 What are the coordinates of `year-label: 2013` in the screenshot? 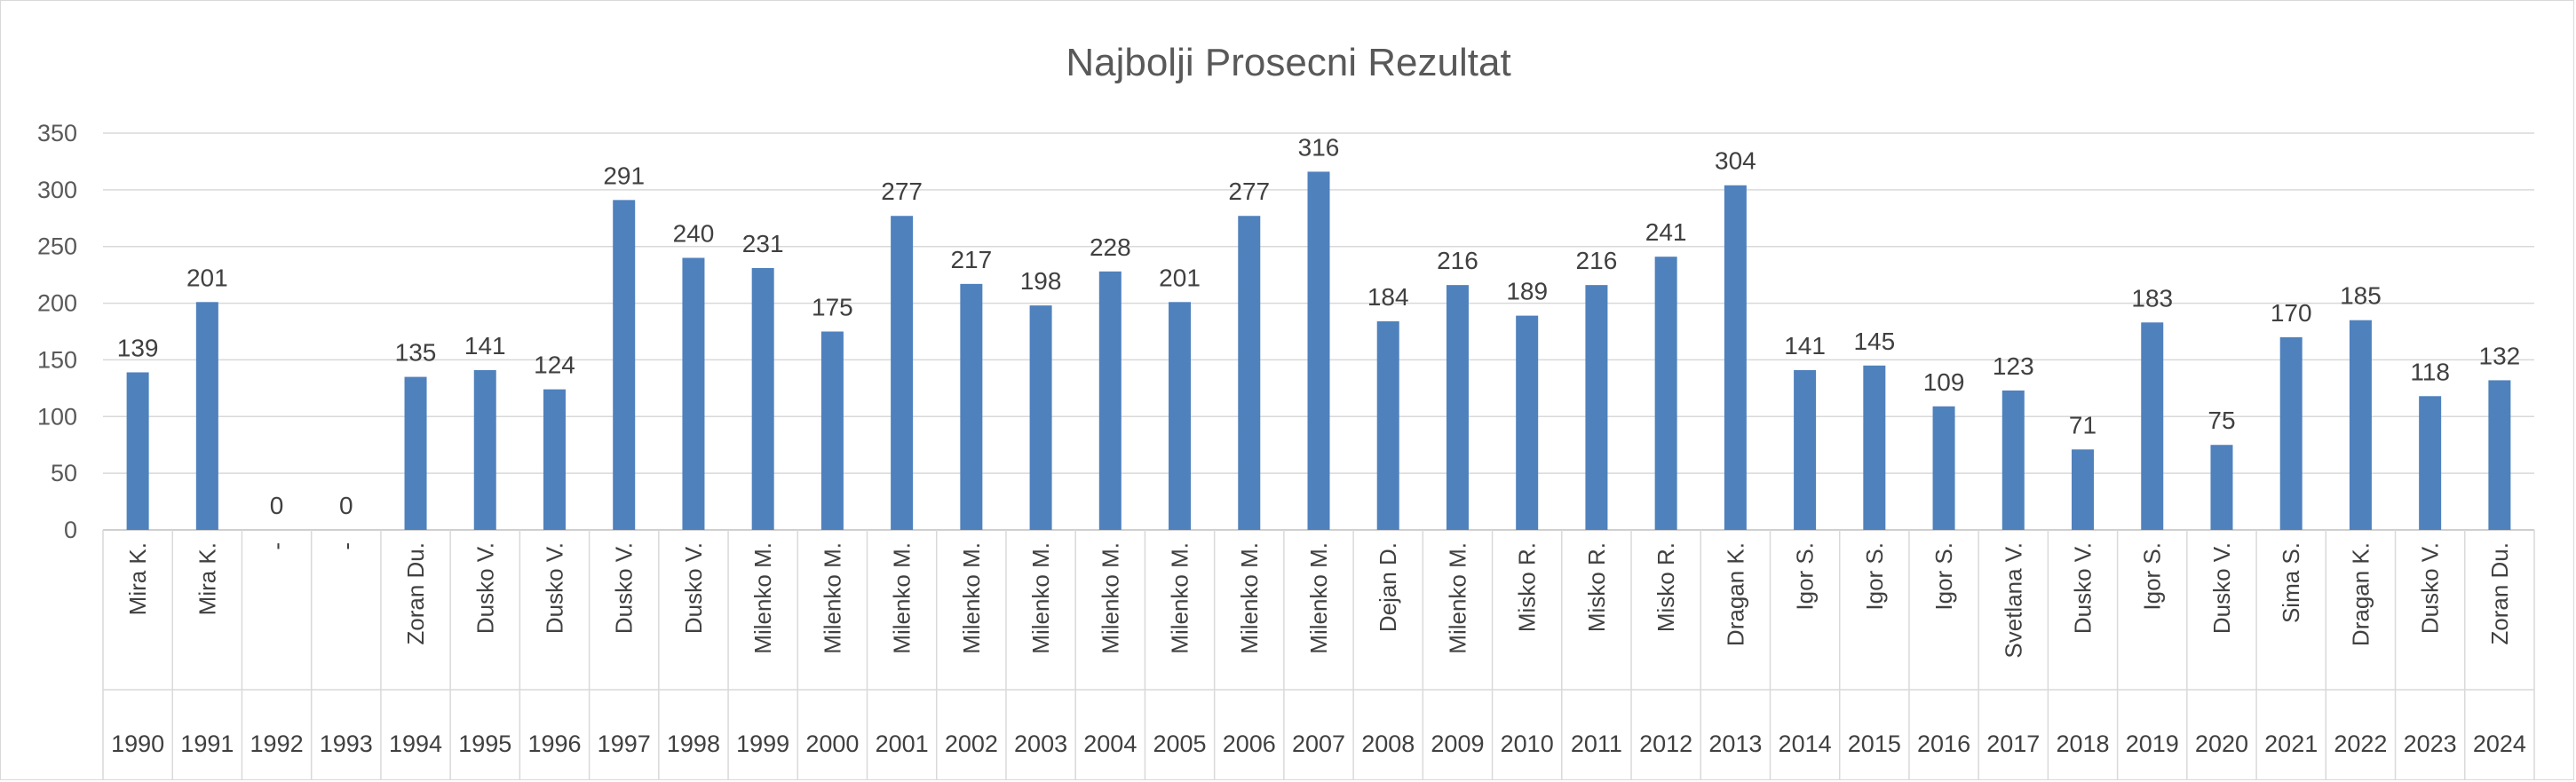 It's located at (1735, 744).